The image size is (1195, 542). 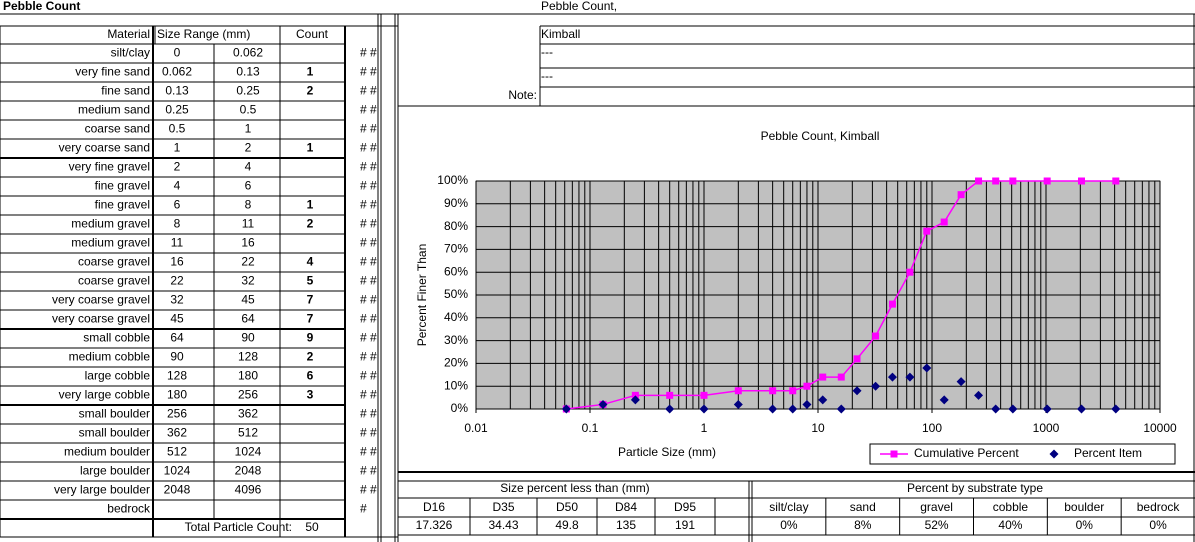 I want to click on size-max: 16, so click(x=248, y=243).